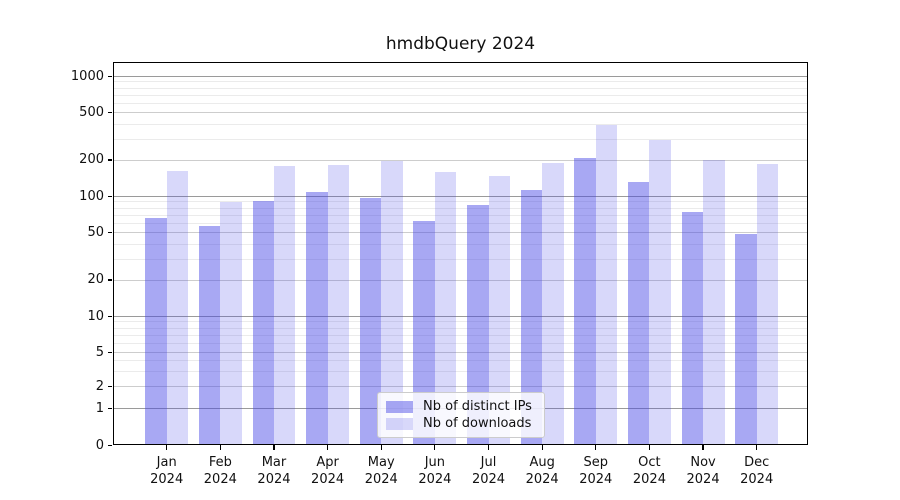 The image size is (900, 500). What do you see at coordinates (585, 301) in the screenshot?
I see `bar-distinct-ips-sep` at bounding box center [585, 301].